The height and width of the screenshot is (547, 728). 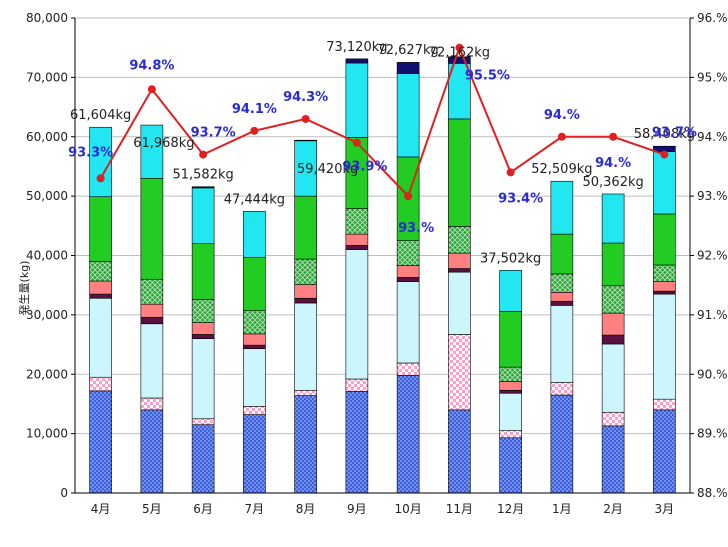 I want to click on total-label: 72,627kg, so click(x=407, y=50).